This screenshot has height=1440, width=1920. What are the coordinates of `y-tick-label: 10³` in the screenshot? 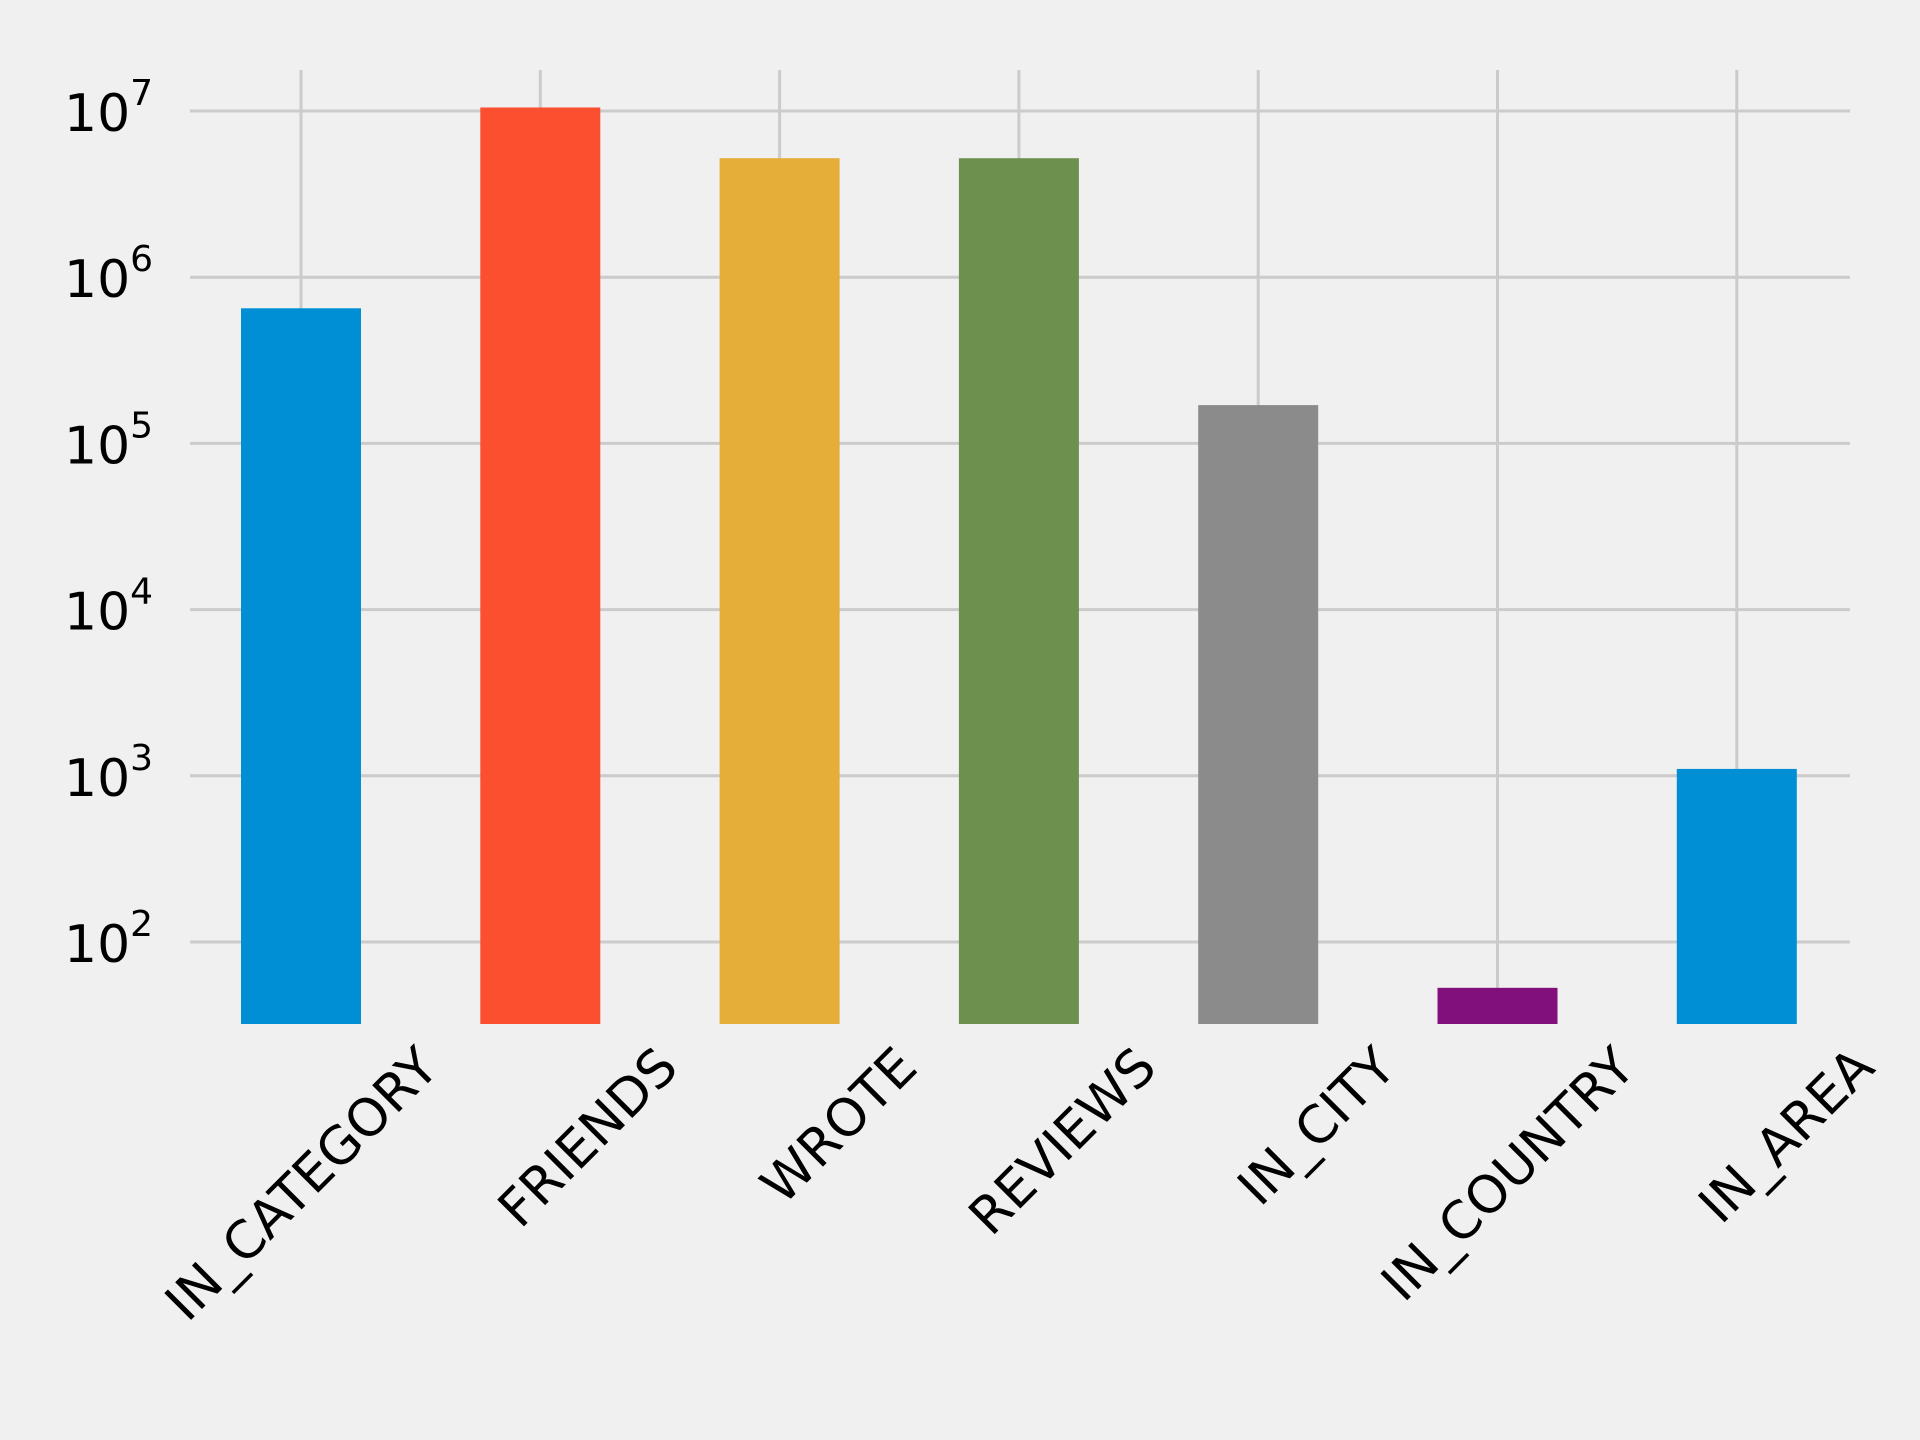 It's located at (108, 773).